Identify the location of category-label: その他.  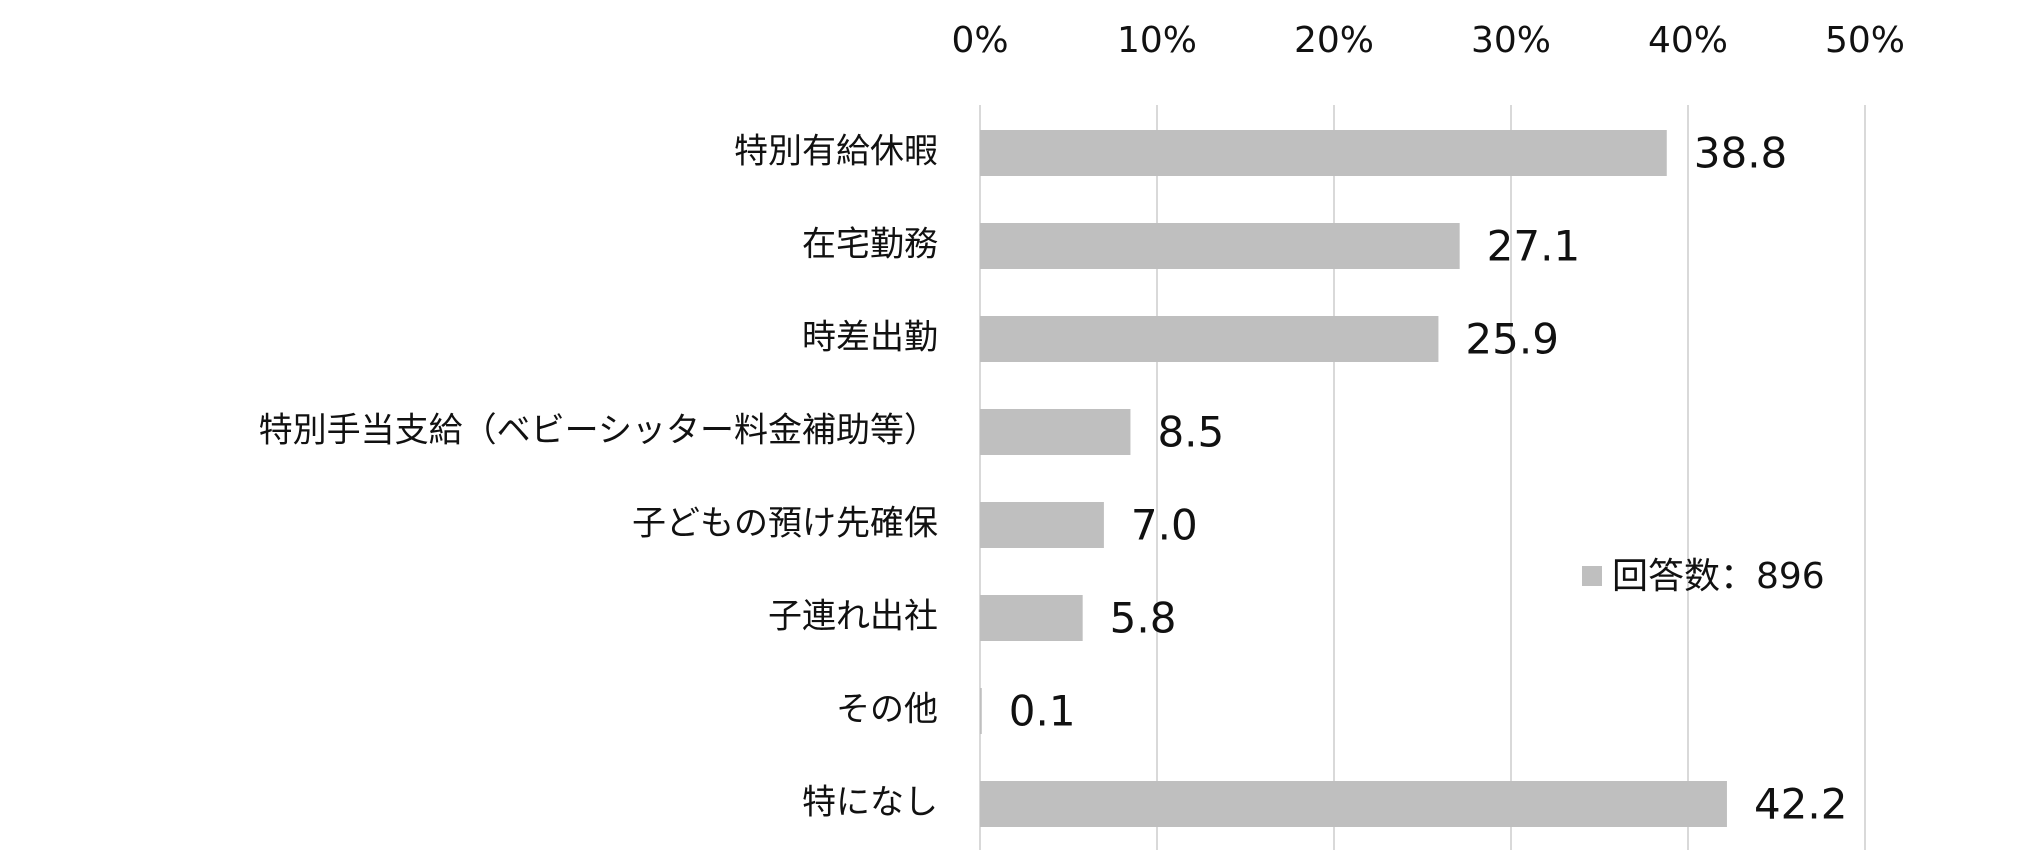
(887, 710).